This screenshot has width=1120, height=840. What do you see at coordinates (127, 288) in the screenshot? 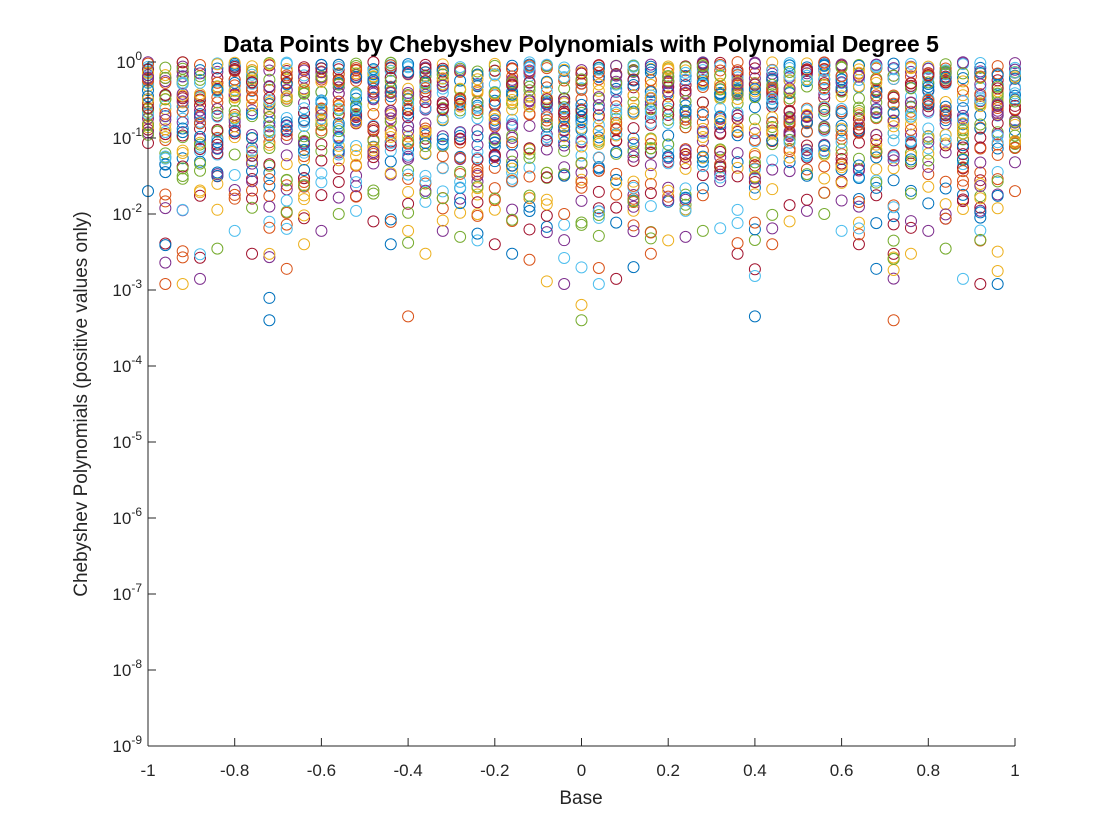
I see `y-tick-label: 10-3` at bounding box center [127, 288].